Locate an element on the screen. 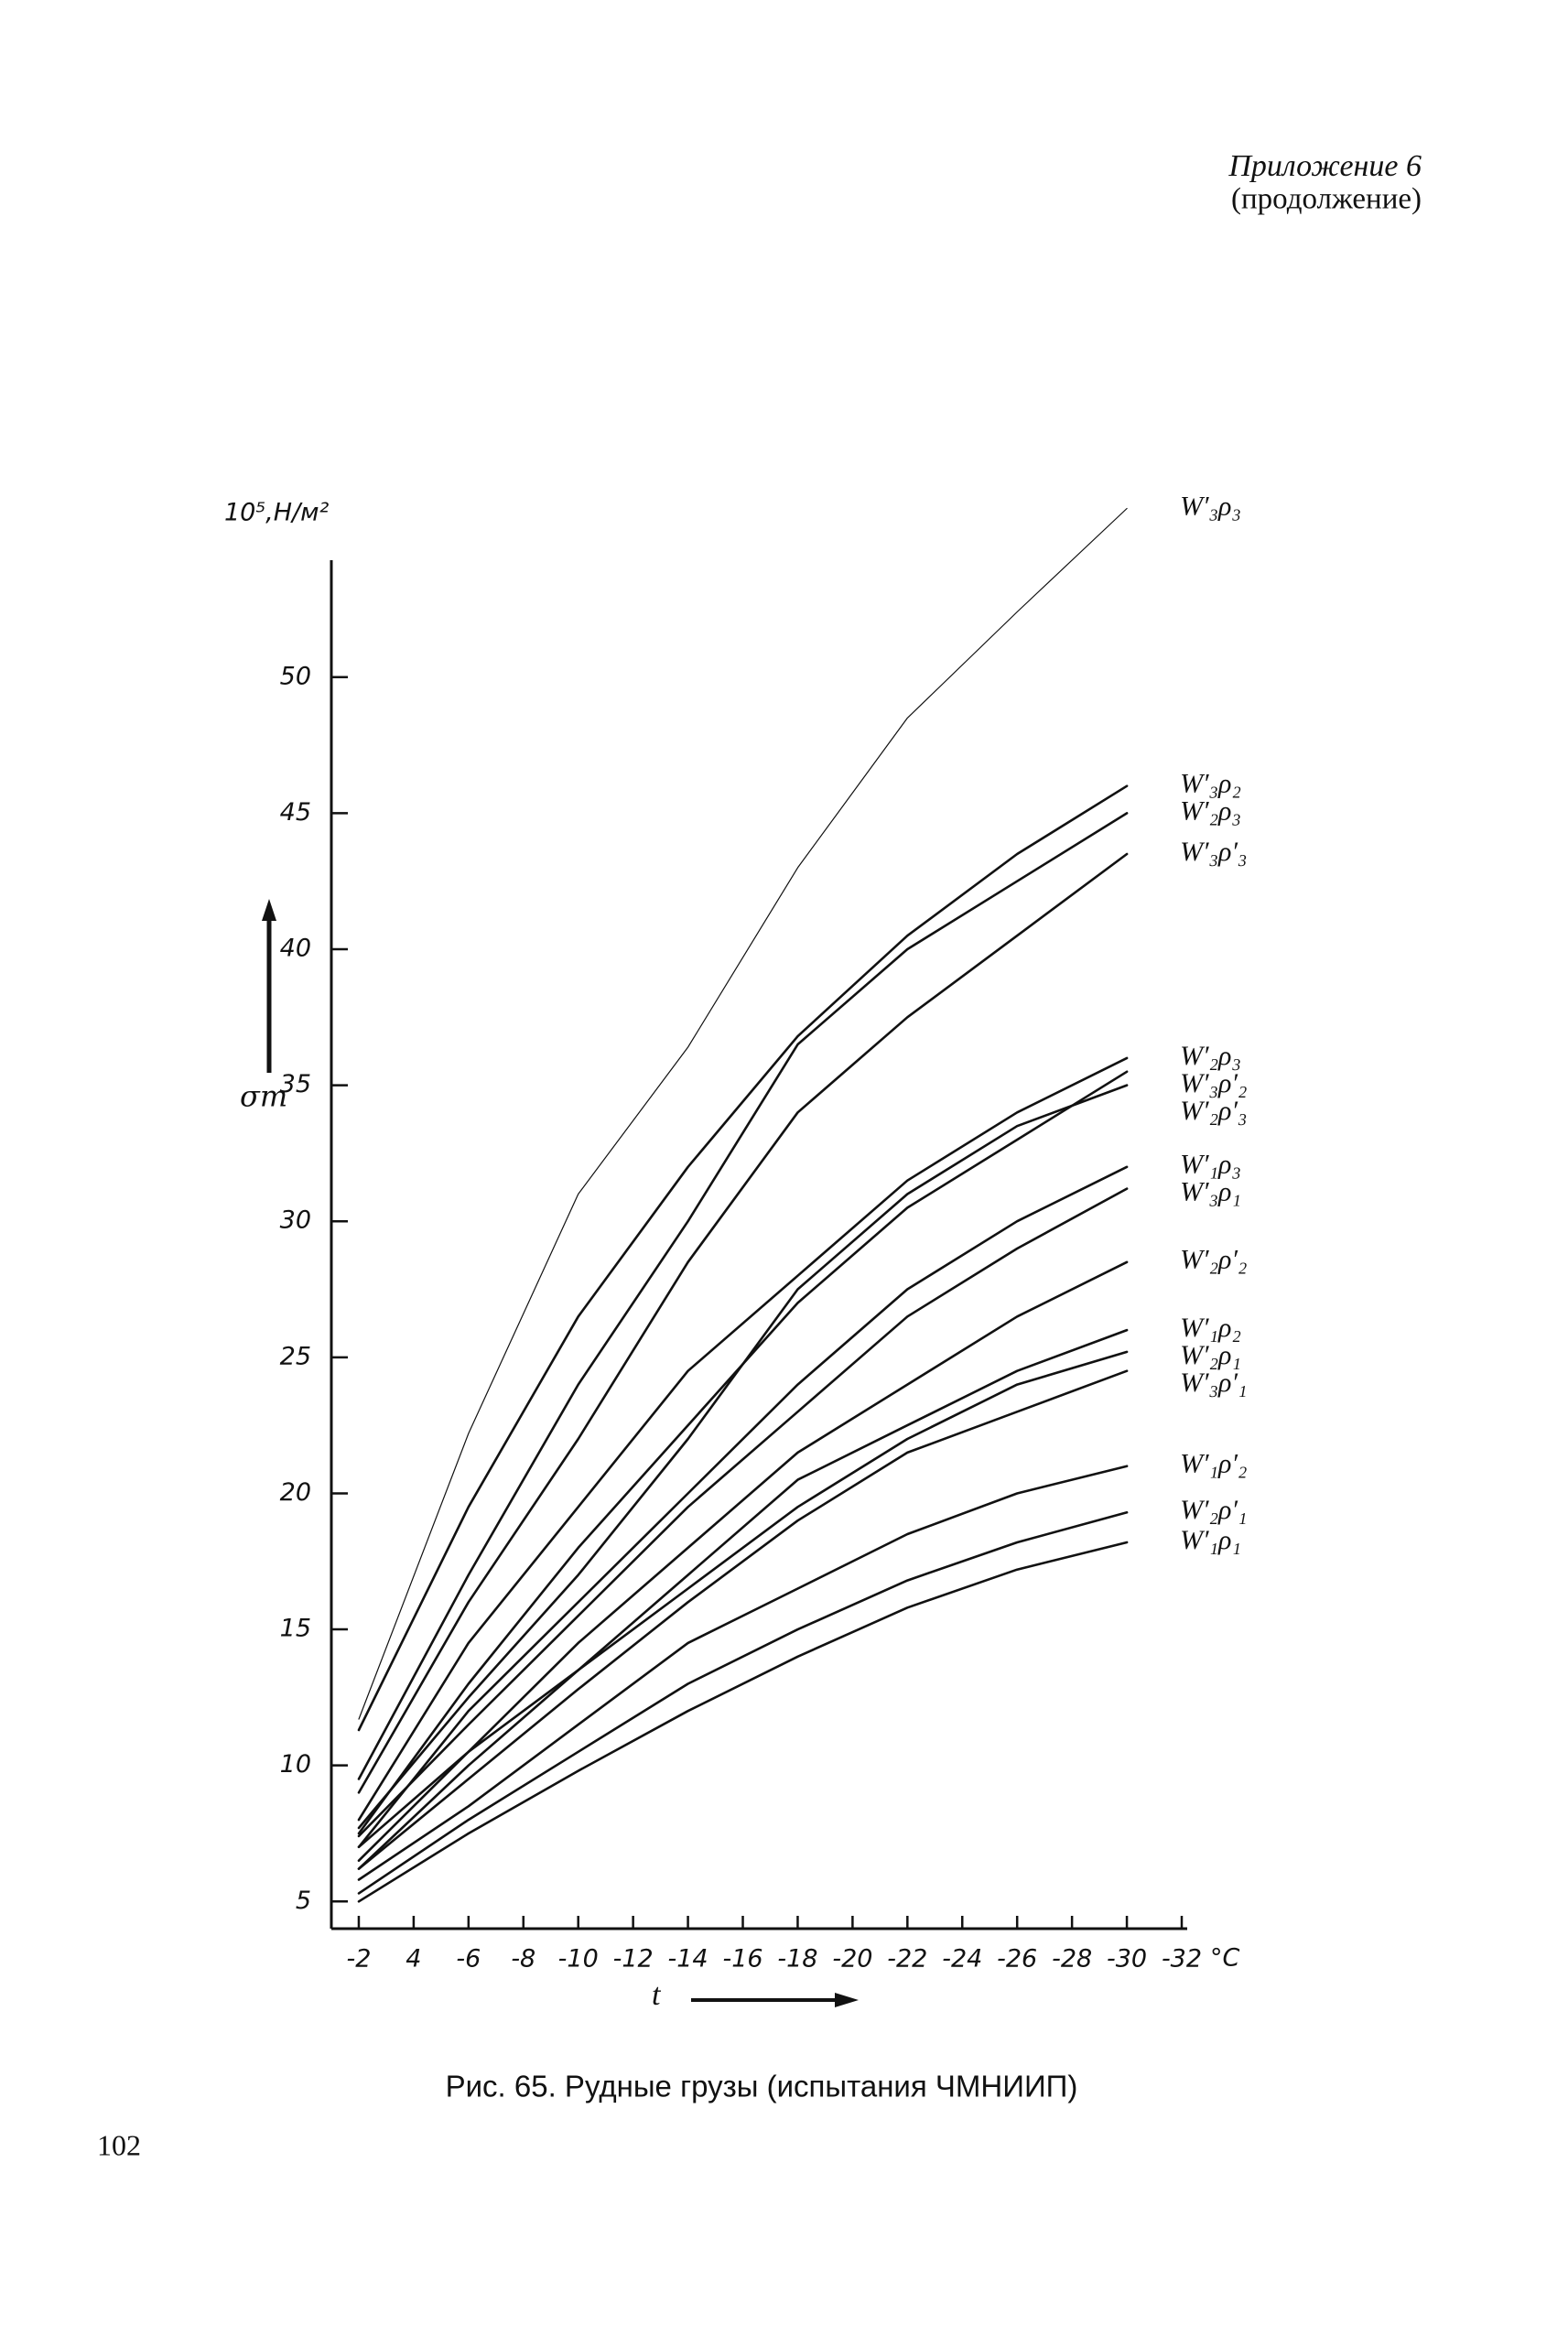  x-tick-label: -26 is located at coordinates (1017, 1960).